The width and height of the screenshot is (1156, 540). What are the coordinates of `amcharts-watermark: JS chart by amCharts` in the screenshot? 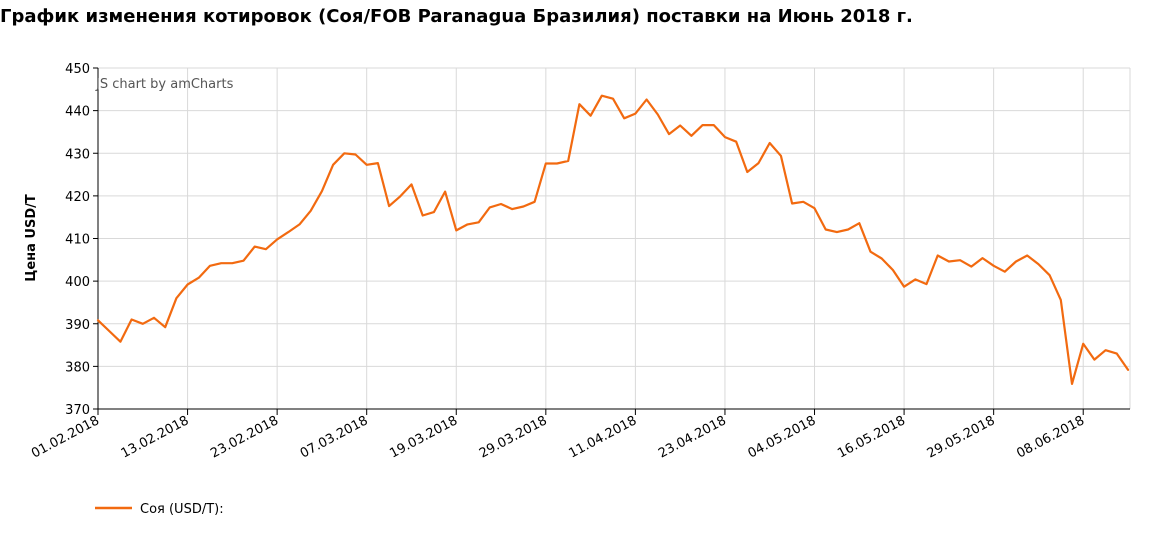 It's located at (164, 84).